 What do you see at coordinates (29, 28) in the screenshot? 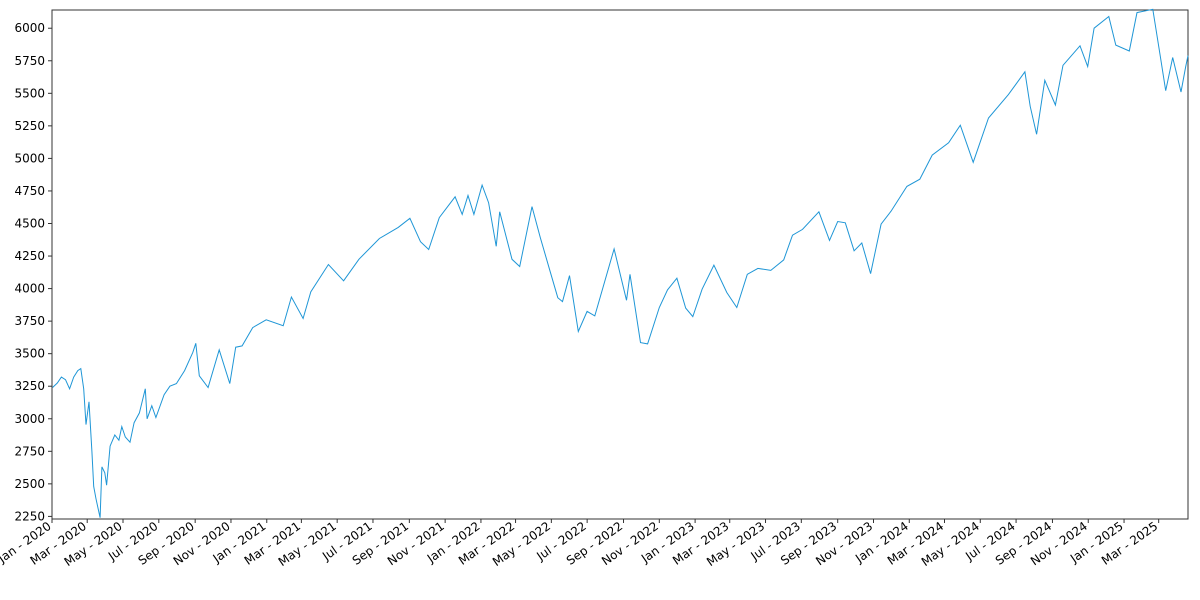
I see `y-tick-label: 6000` at bounding box center [29, 28].